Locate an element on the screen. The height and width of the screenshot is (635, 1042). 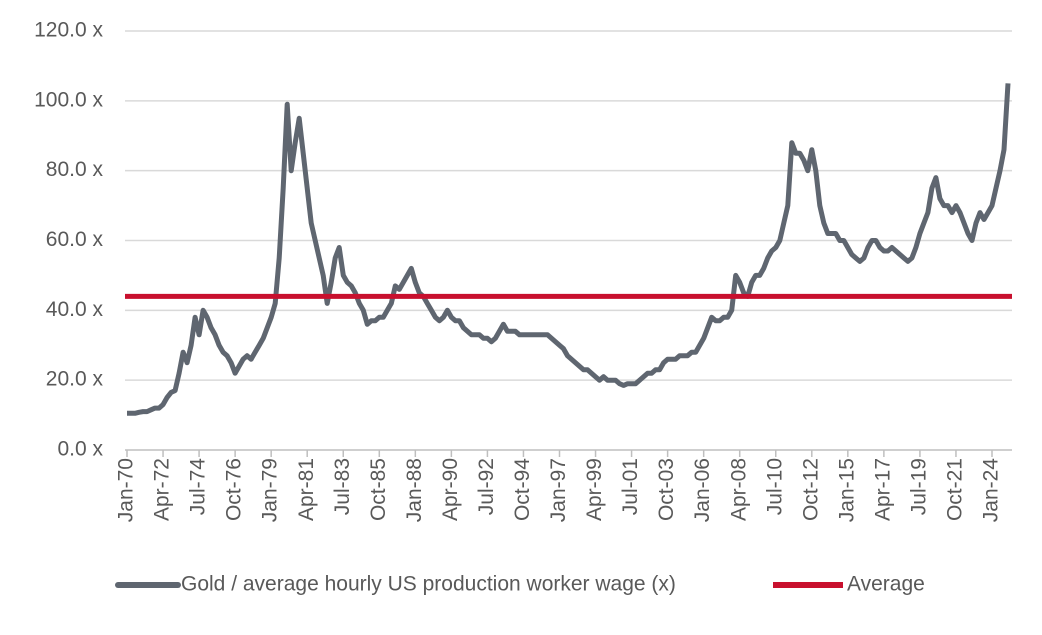
x-tick-label: Jan-70 is located at coordinates (126, 490).